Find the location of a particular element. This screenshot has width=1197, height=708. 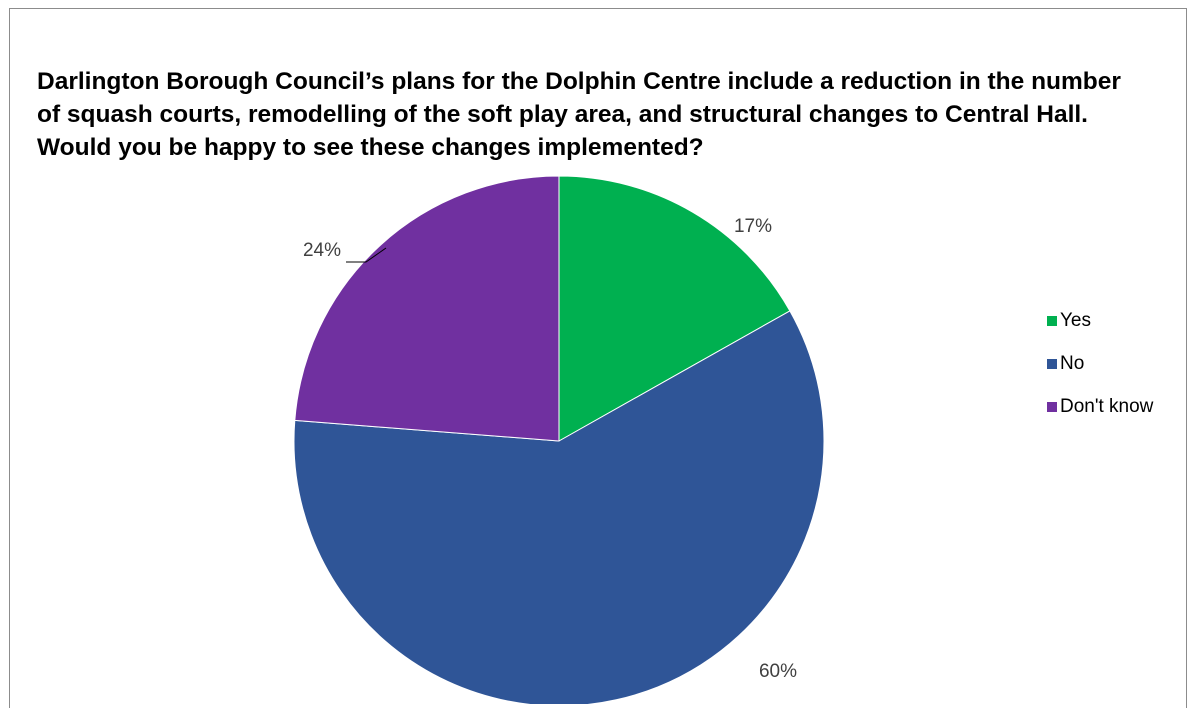

data-label-no: 60% is located at coordinates (778, 671).